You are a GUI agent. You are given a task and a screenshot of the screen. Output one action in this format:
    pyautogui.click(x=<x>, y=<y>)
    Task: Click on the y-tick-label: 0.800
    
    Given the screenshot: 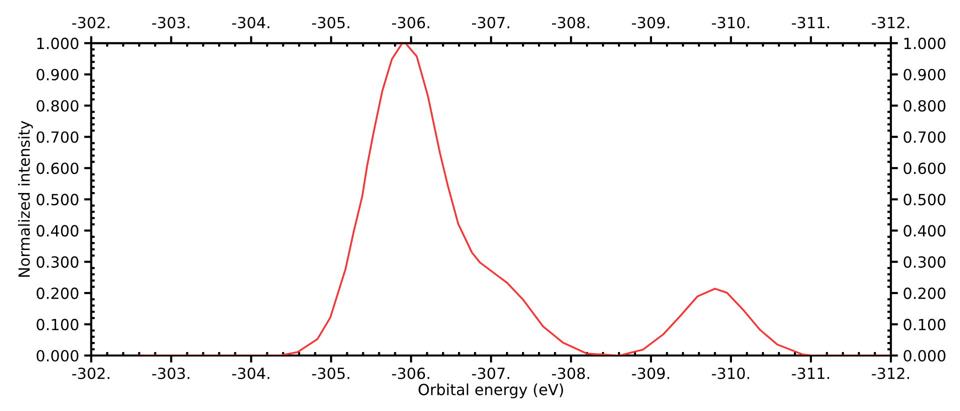 What is the action you would take?
    pyautogui.click(x=57, y=106)
    